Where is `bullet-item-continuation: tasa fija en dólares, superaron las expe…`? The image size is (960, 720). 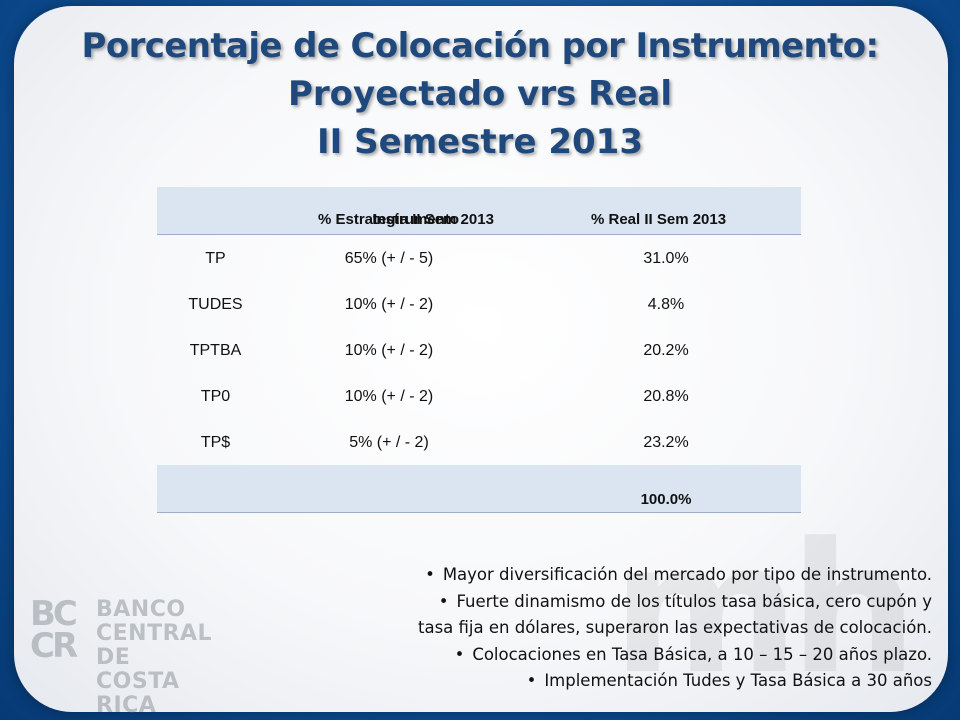
bullet-item-continuation: tasa fija en dólares, superaron las expe… is located at coordinates (612, 628).